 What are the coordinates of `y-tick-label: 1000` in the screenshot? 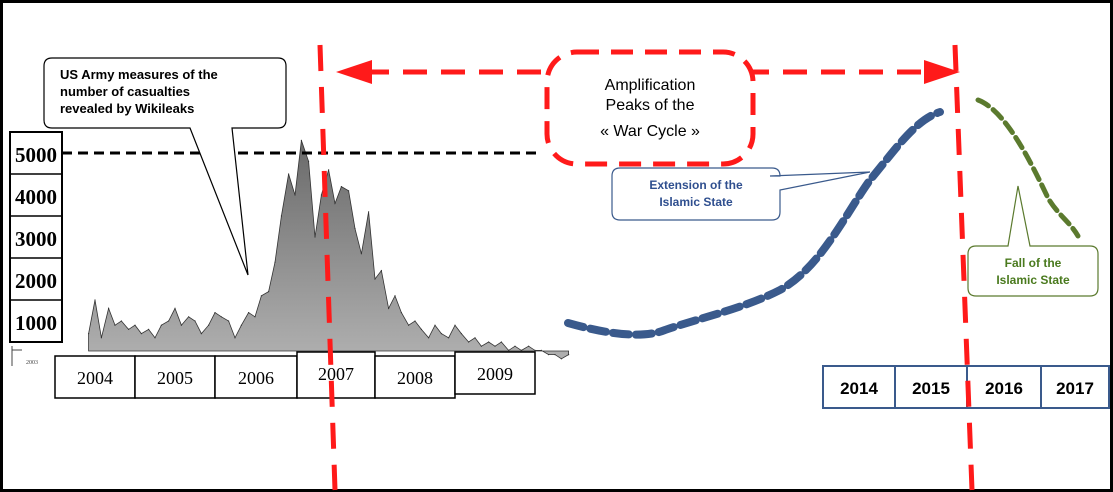 It's located at (36, 323).